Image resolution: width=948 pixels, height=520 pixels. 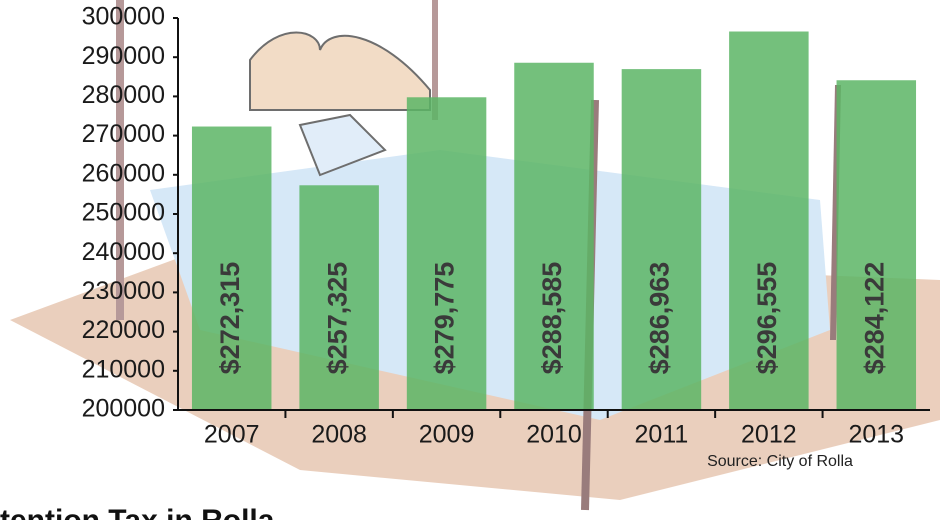 What do you see at coordinates (445, 318) in the screenshot?
I see `value-label: $279,775` at bounding box center [445, 318].